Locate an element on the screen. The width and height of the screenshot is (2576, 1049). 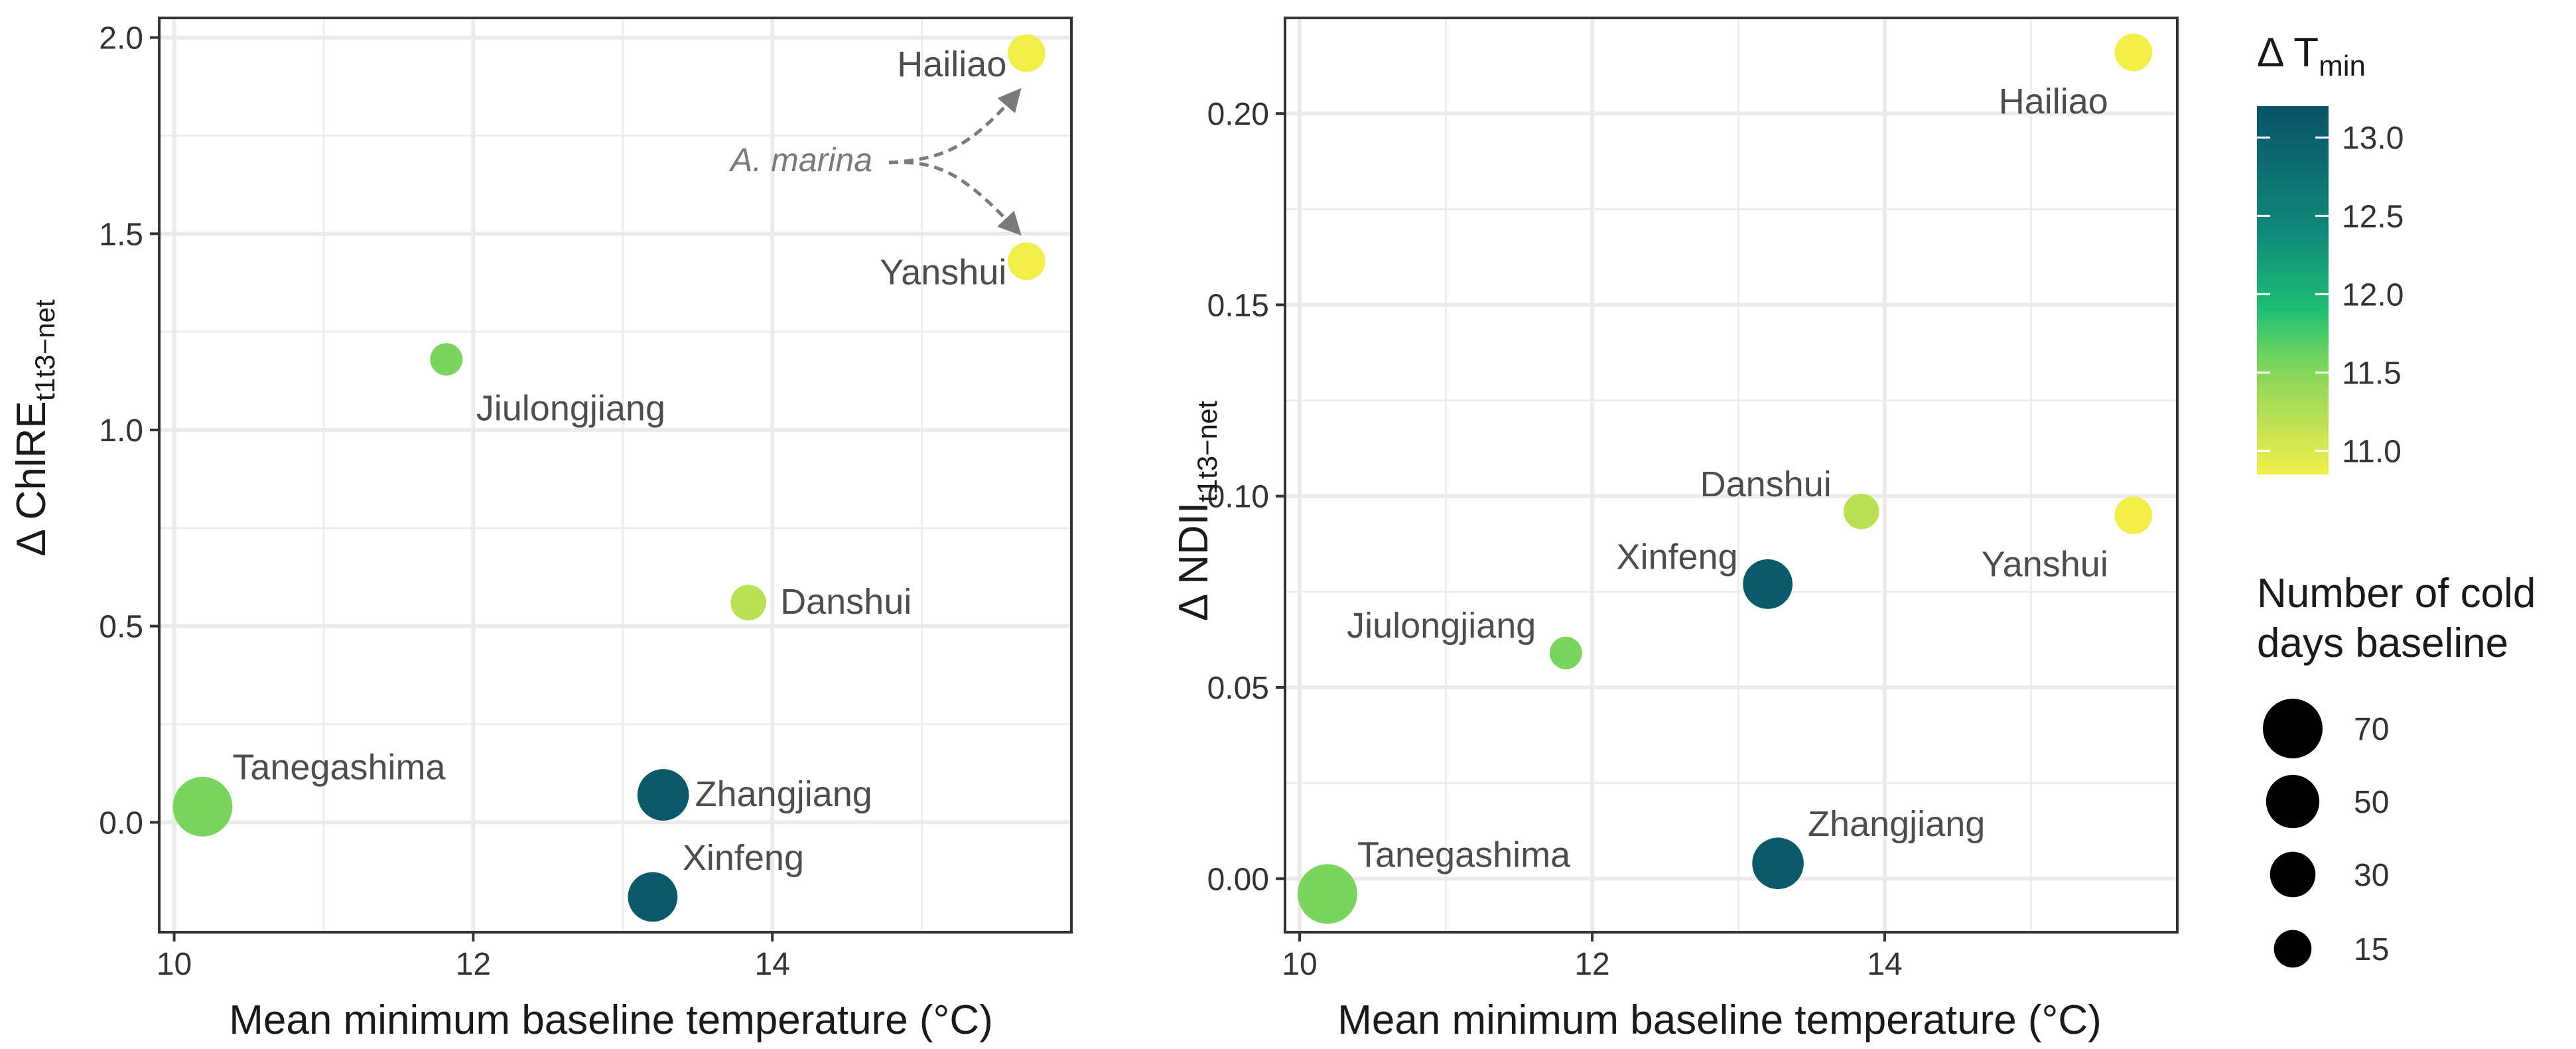
right-y-axis-label-subscript: t1t3−net is located at coordinates (1207, 451).